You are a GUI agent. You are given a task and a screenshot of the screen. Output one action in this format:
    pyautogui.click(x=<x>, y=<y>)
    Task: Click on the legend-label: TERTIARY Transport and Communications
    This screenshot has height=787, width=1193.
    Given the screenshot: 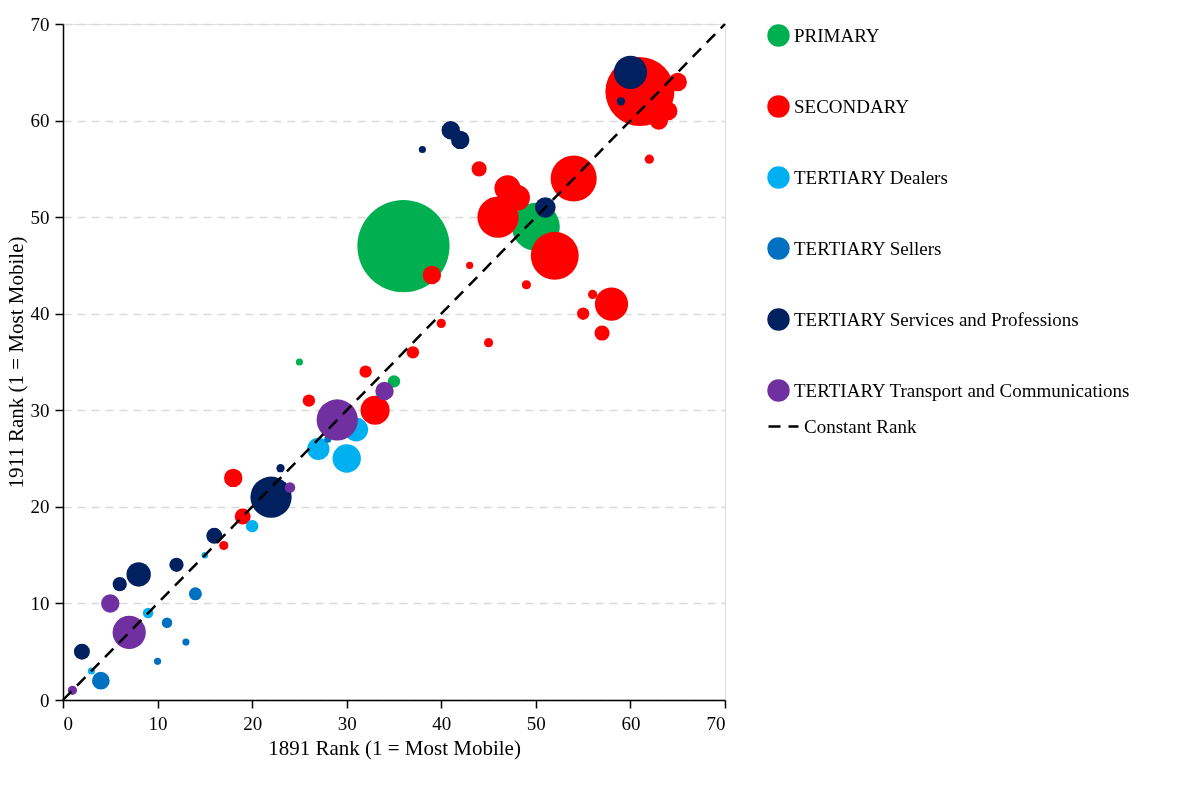 What is the action you would take?
    pyautogui.click(x=962, y=390)
    